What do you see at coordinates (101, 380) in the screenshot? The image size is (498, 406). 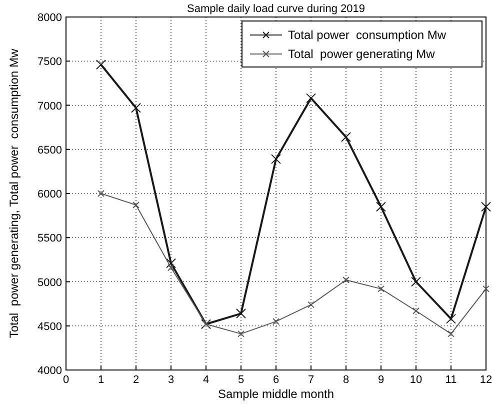 I see `x-tick-label: 1` at bounding box center [101, 380].